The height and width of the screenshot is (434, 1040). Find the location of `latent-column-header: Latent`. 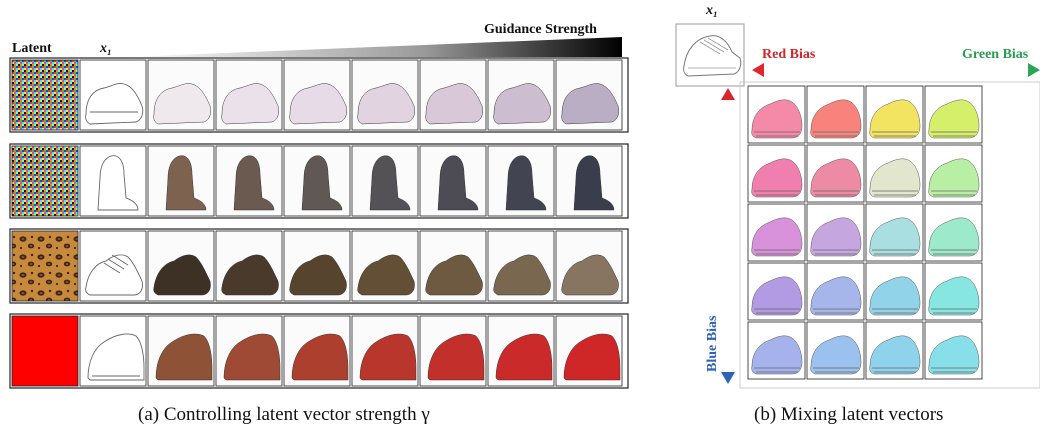

latent-column-header: Latent is located at coordinates (32, 48).